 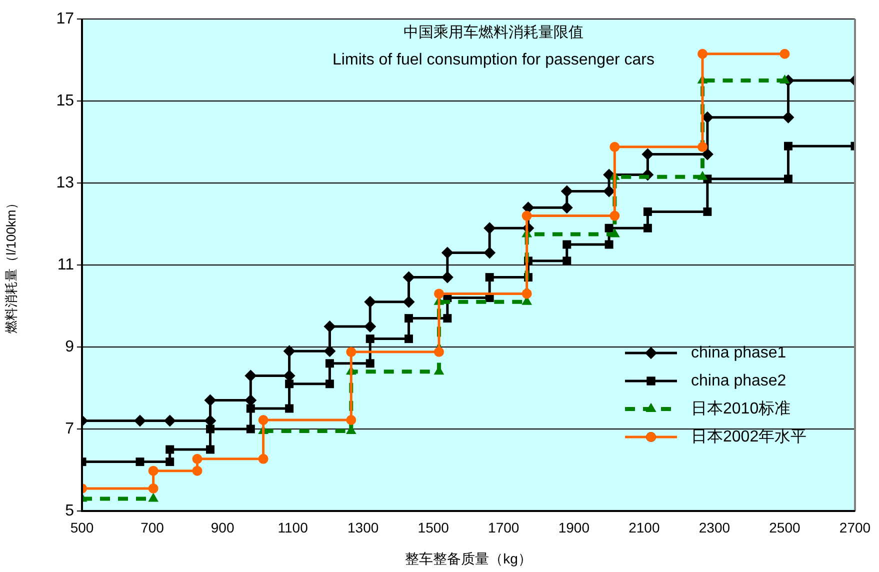 What do you see at coordinates (293, 527) in the screenshot?
I see `x-tick-label: 1100` at bounding box center [293, 527].